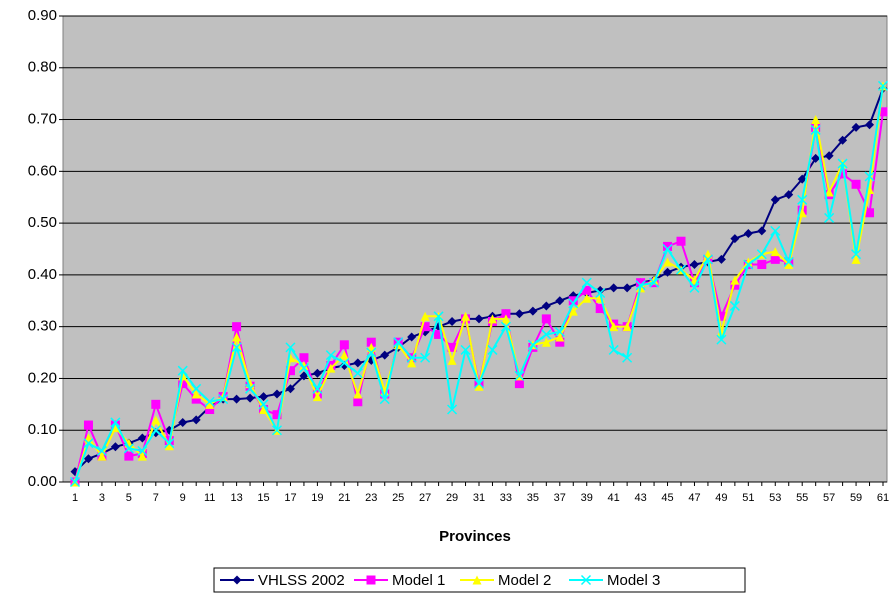 Image resolution: width=891 pixels, height=593 pixels. What do you see at coordinates (640, 498) in the screenshot?
I see `x-tick-label: 43` at bounding box center [640, 498].